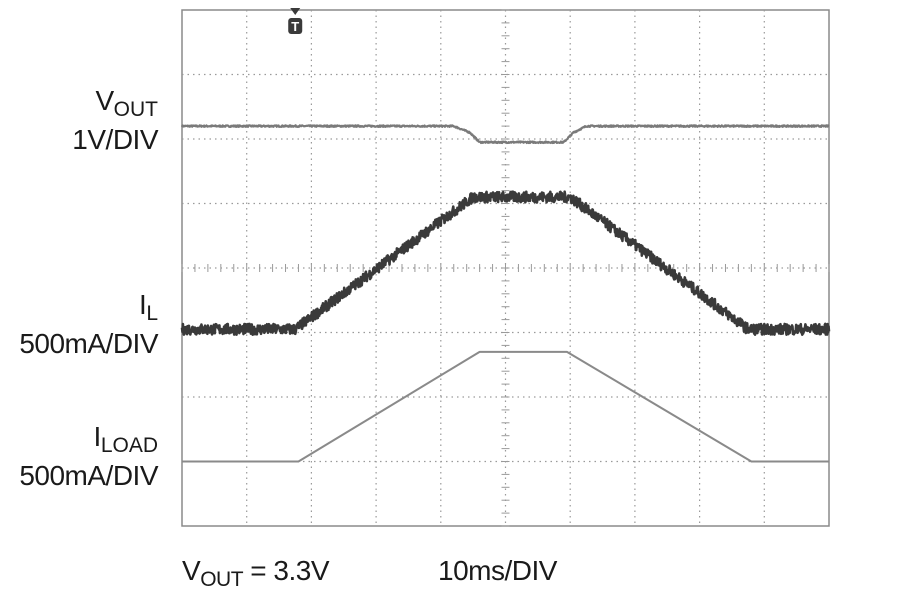 The width and height of the screenshot is (900, 595). Describe the element at coordinates (152, 313) in the screenshot. I see `il-name-sub: L` at that location.